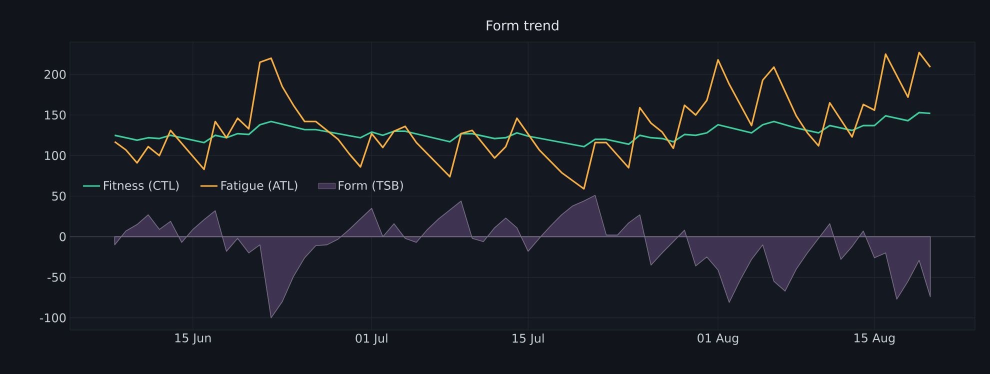  What do you see at coordinates (55, 155) in the screenshot?
I see `y-tick-label: 100` at bounding box center [55, 155].